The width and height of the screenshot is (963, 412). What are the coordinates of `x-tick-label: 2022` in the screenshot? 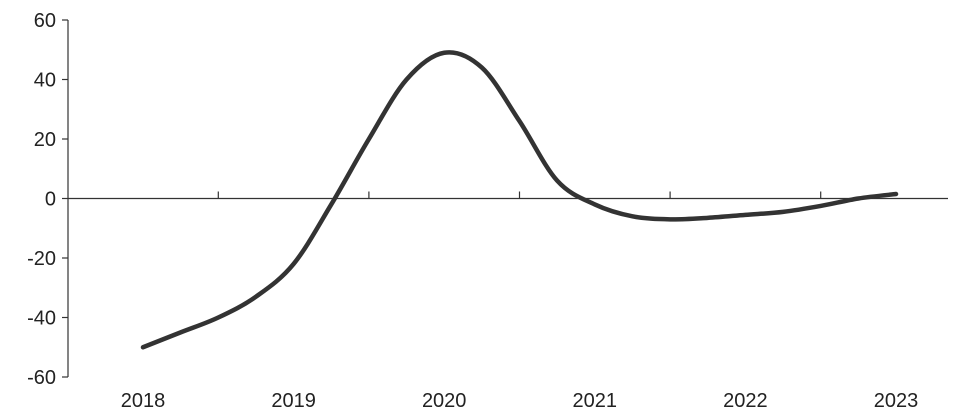 It's located at (745, 401).